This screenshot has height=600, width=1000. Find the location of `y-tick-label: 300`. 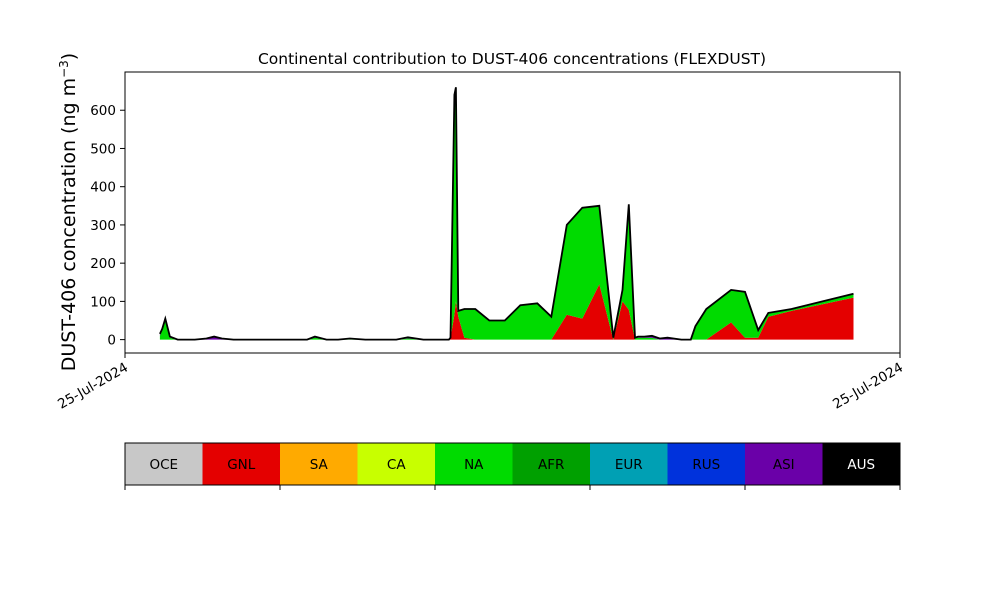

y-tick-label: 300 is located at coordinates (103, 226).